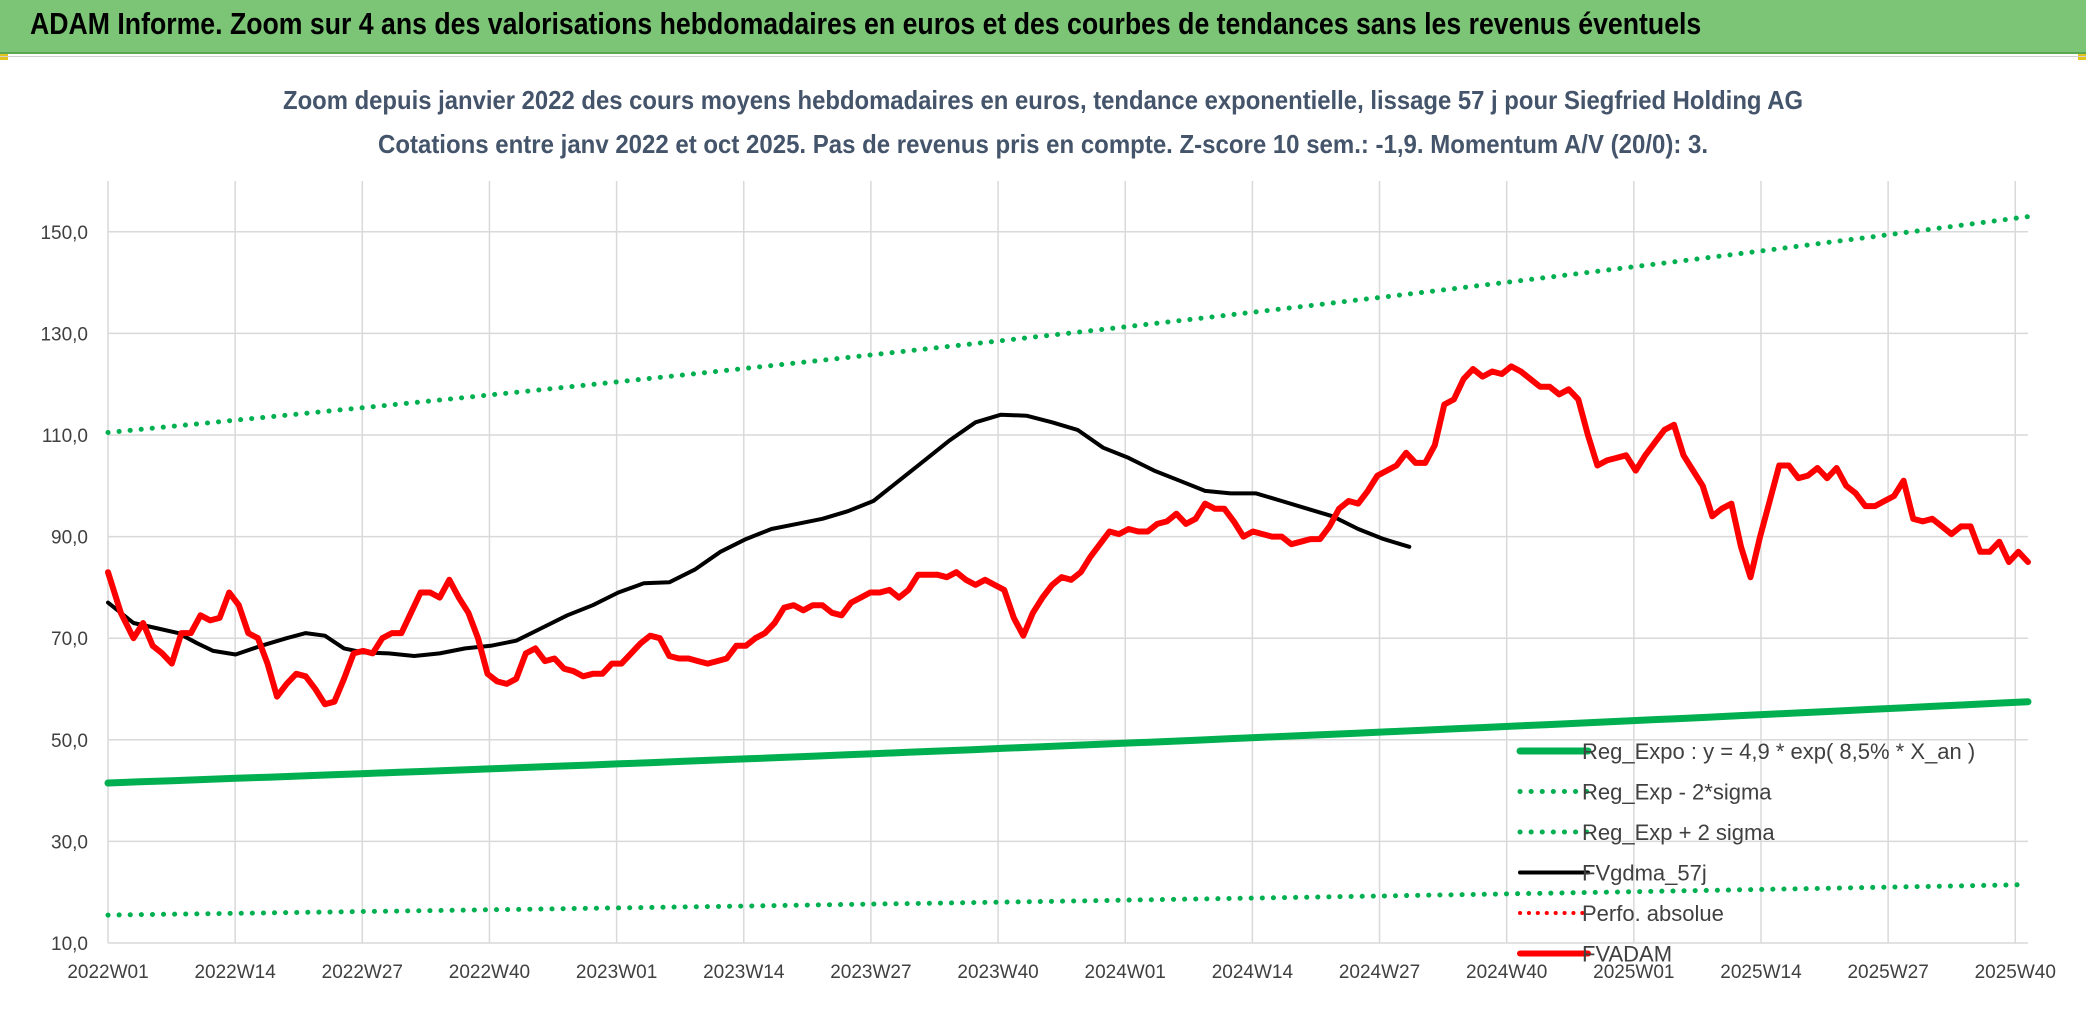  I want to click on x-tick-label: 2024W27, so click(1379, 972).